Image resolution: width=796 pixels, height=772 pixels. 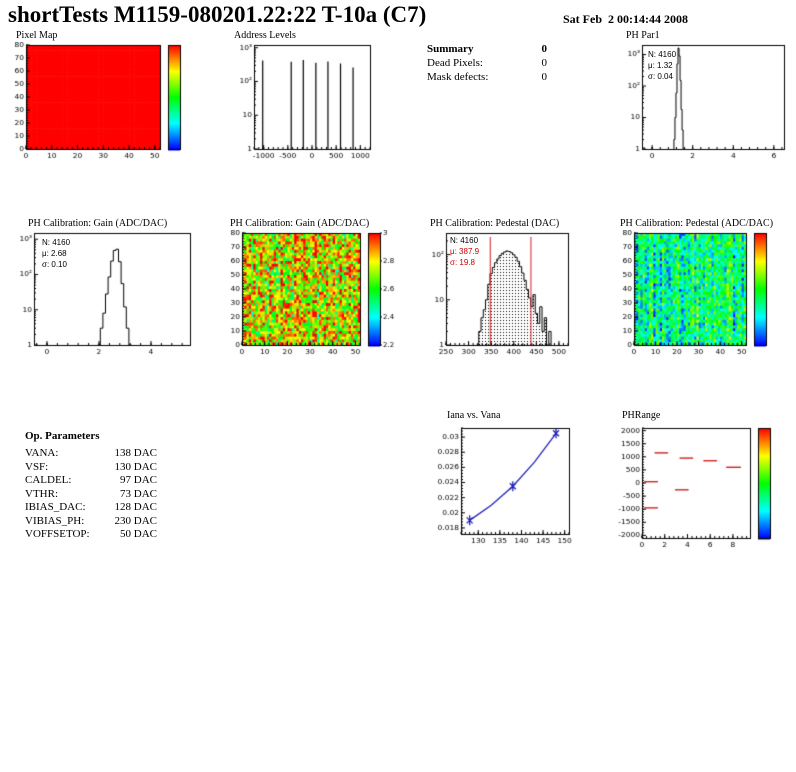 What do you see at coordinates (495, 223) in the screenshot?
I see `pedestal-hist-title: PH Calibration: Pedestal (DAC)` at bounding box center [495, 223].